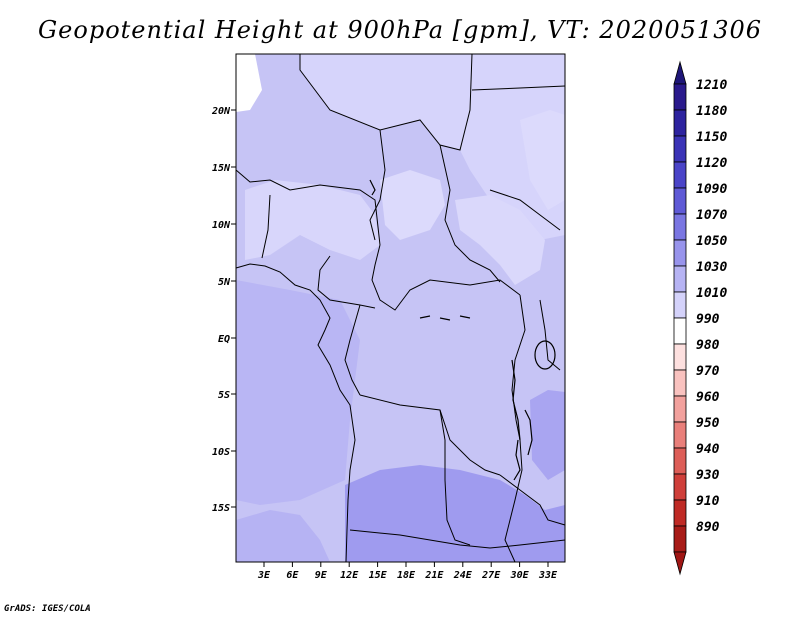  I want to click on colorbar-level-label: 930, so click(708, 475).